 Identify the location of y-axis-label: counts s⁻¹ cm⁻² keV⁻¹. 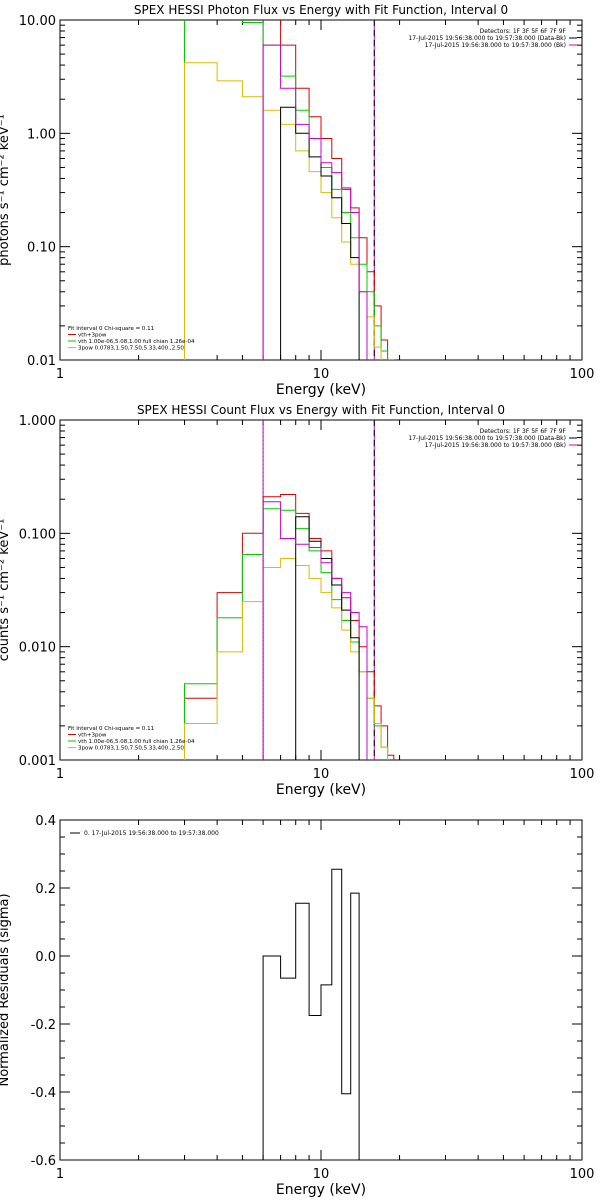
(6, 590).